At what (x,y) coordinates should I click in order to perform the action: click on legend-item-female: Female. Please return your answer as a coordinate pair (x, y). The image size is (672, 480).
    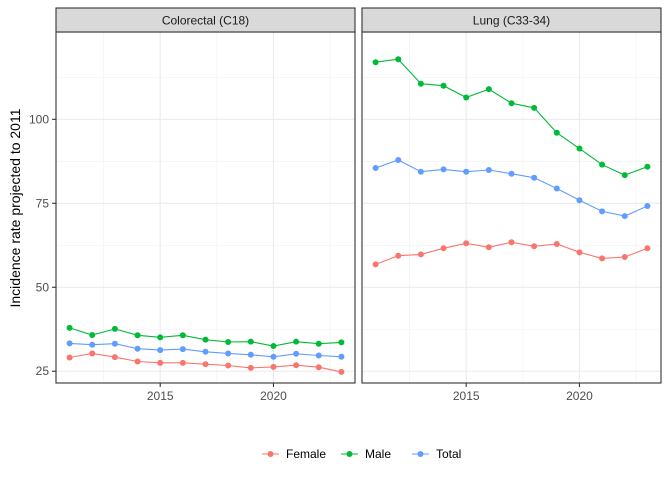
    Looking at the image, I should click on (294, 454).